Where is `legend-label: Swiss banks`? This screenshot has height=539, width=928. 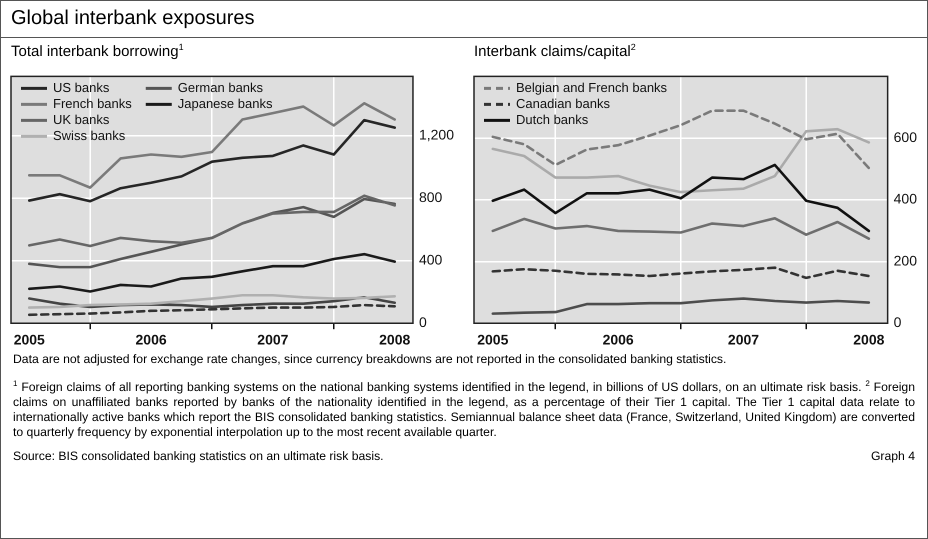 legend-label: Swiss banks is located at coordinates (89, 135).